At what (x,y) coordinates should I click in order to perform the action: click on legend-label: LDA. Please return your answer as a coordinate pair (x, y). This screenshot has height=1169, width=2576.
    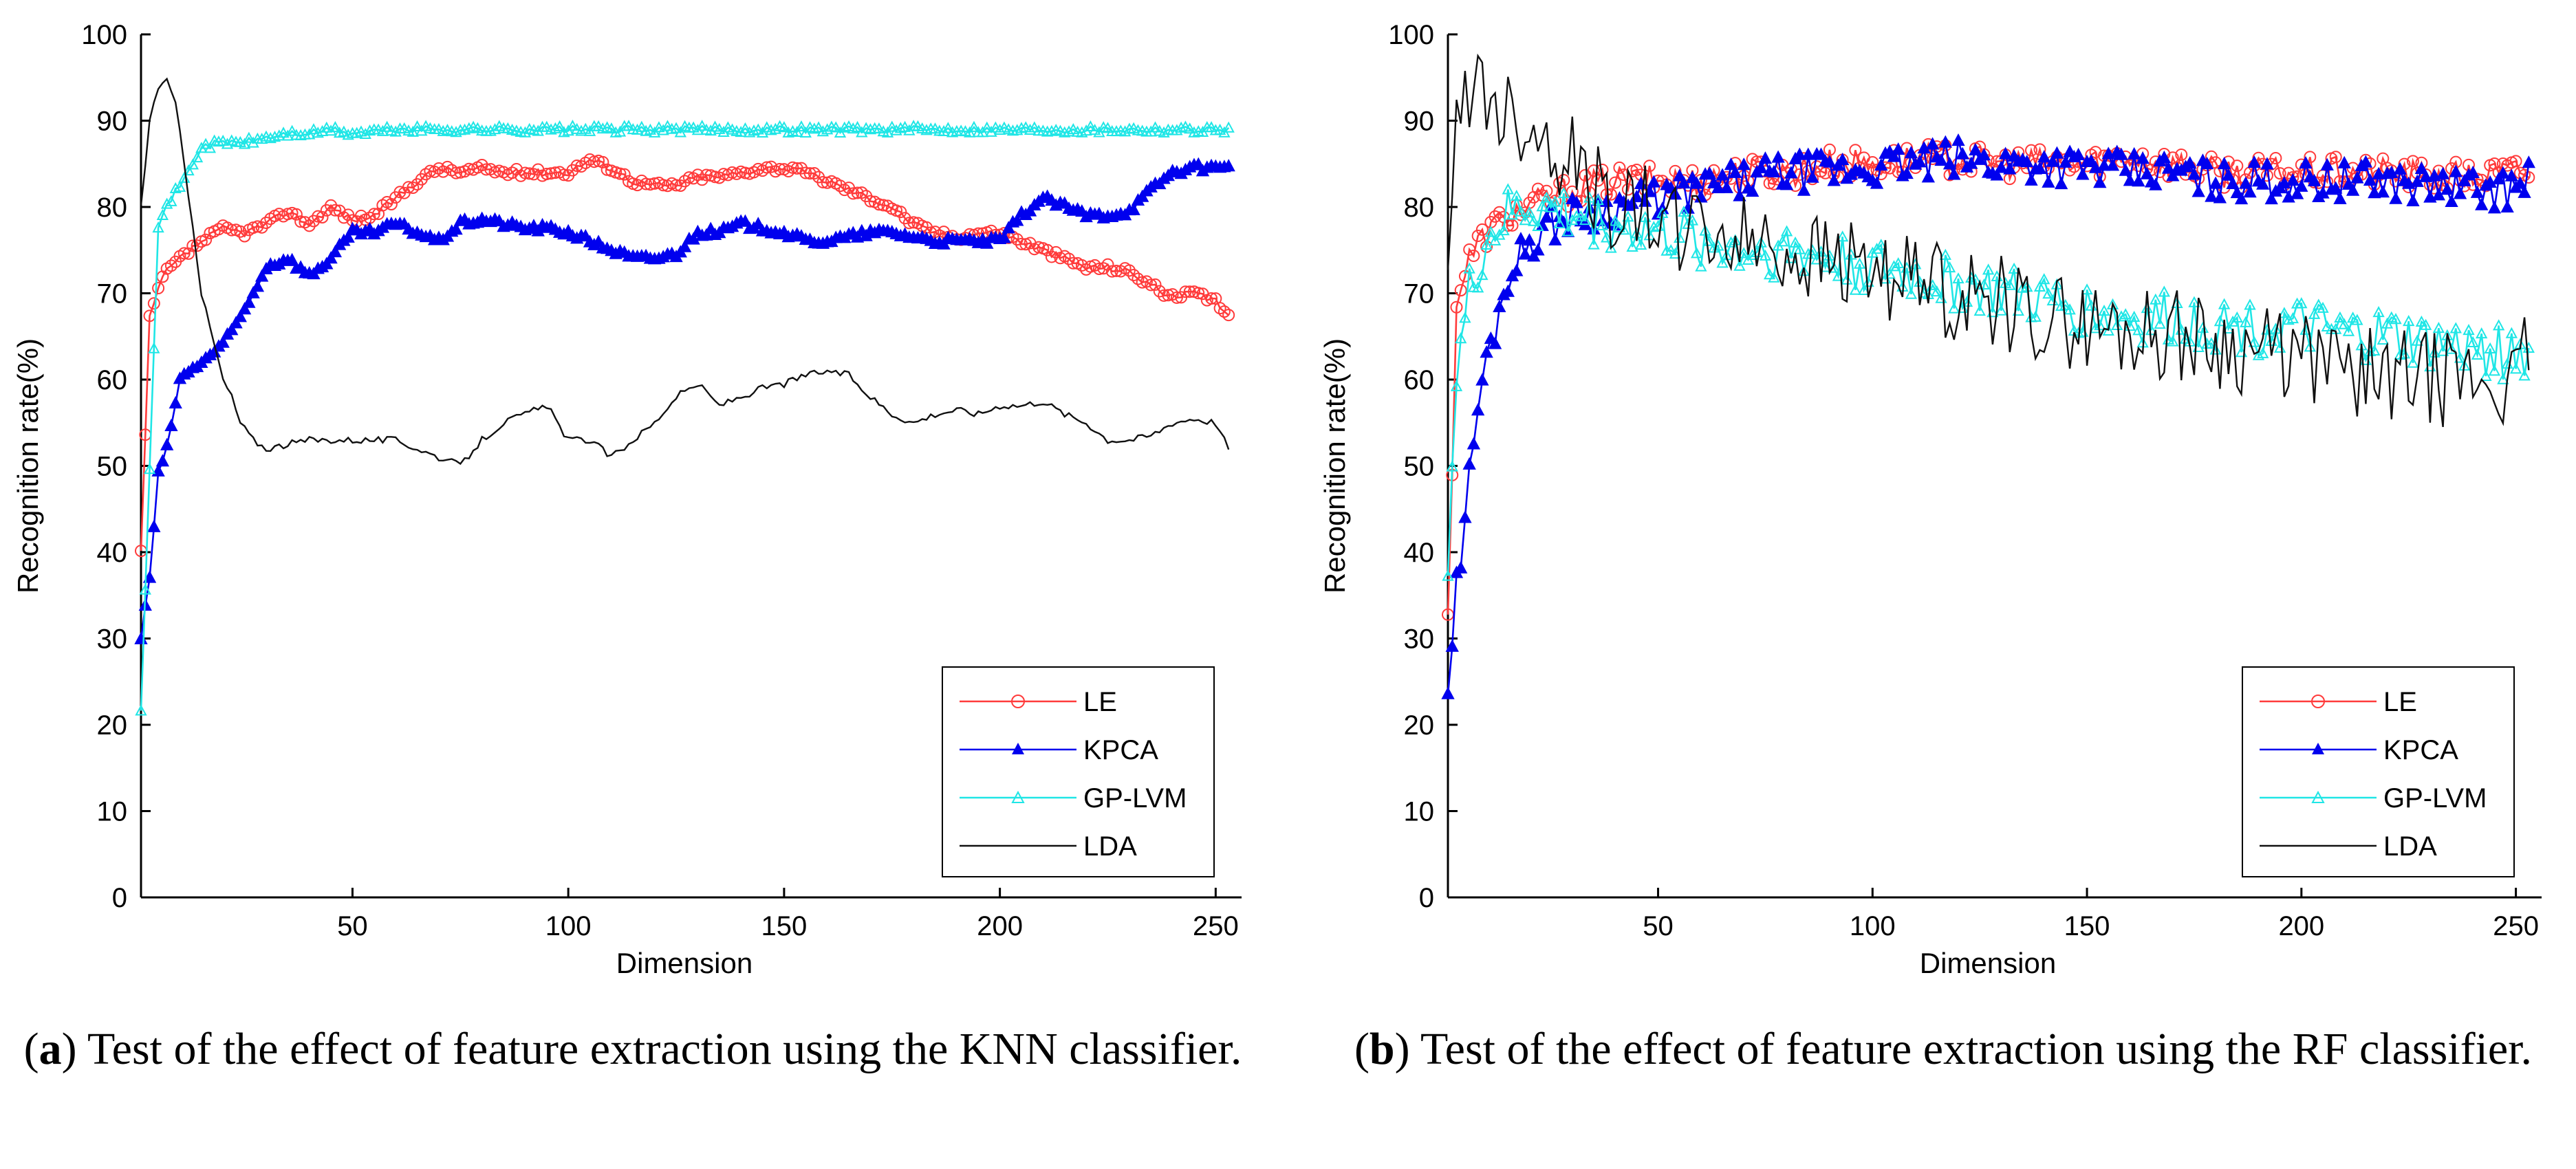
    Looking at the image, I should click on (1110, 846).